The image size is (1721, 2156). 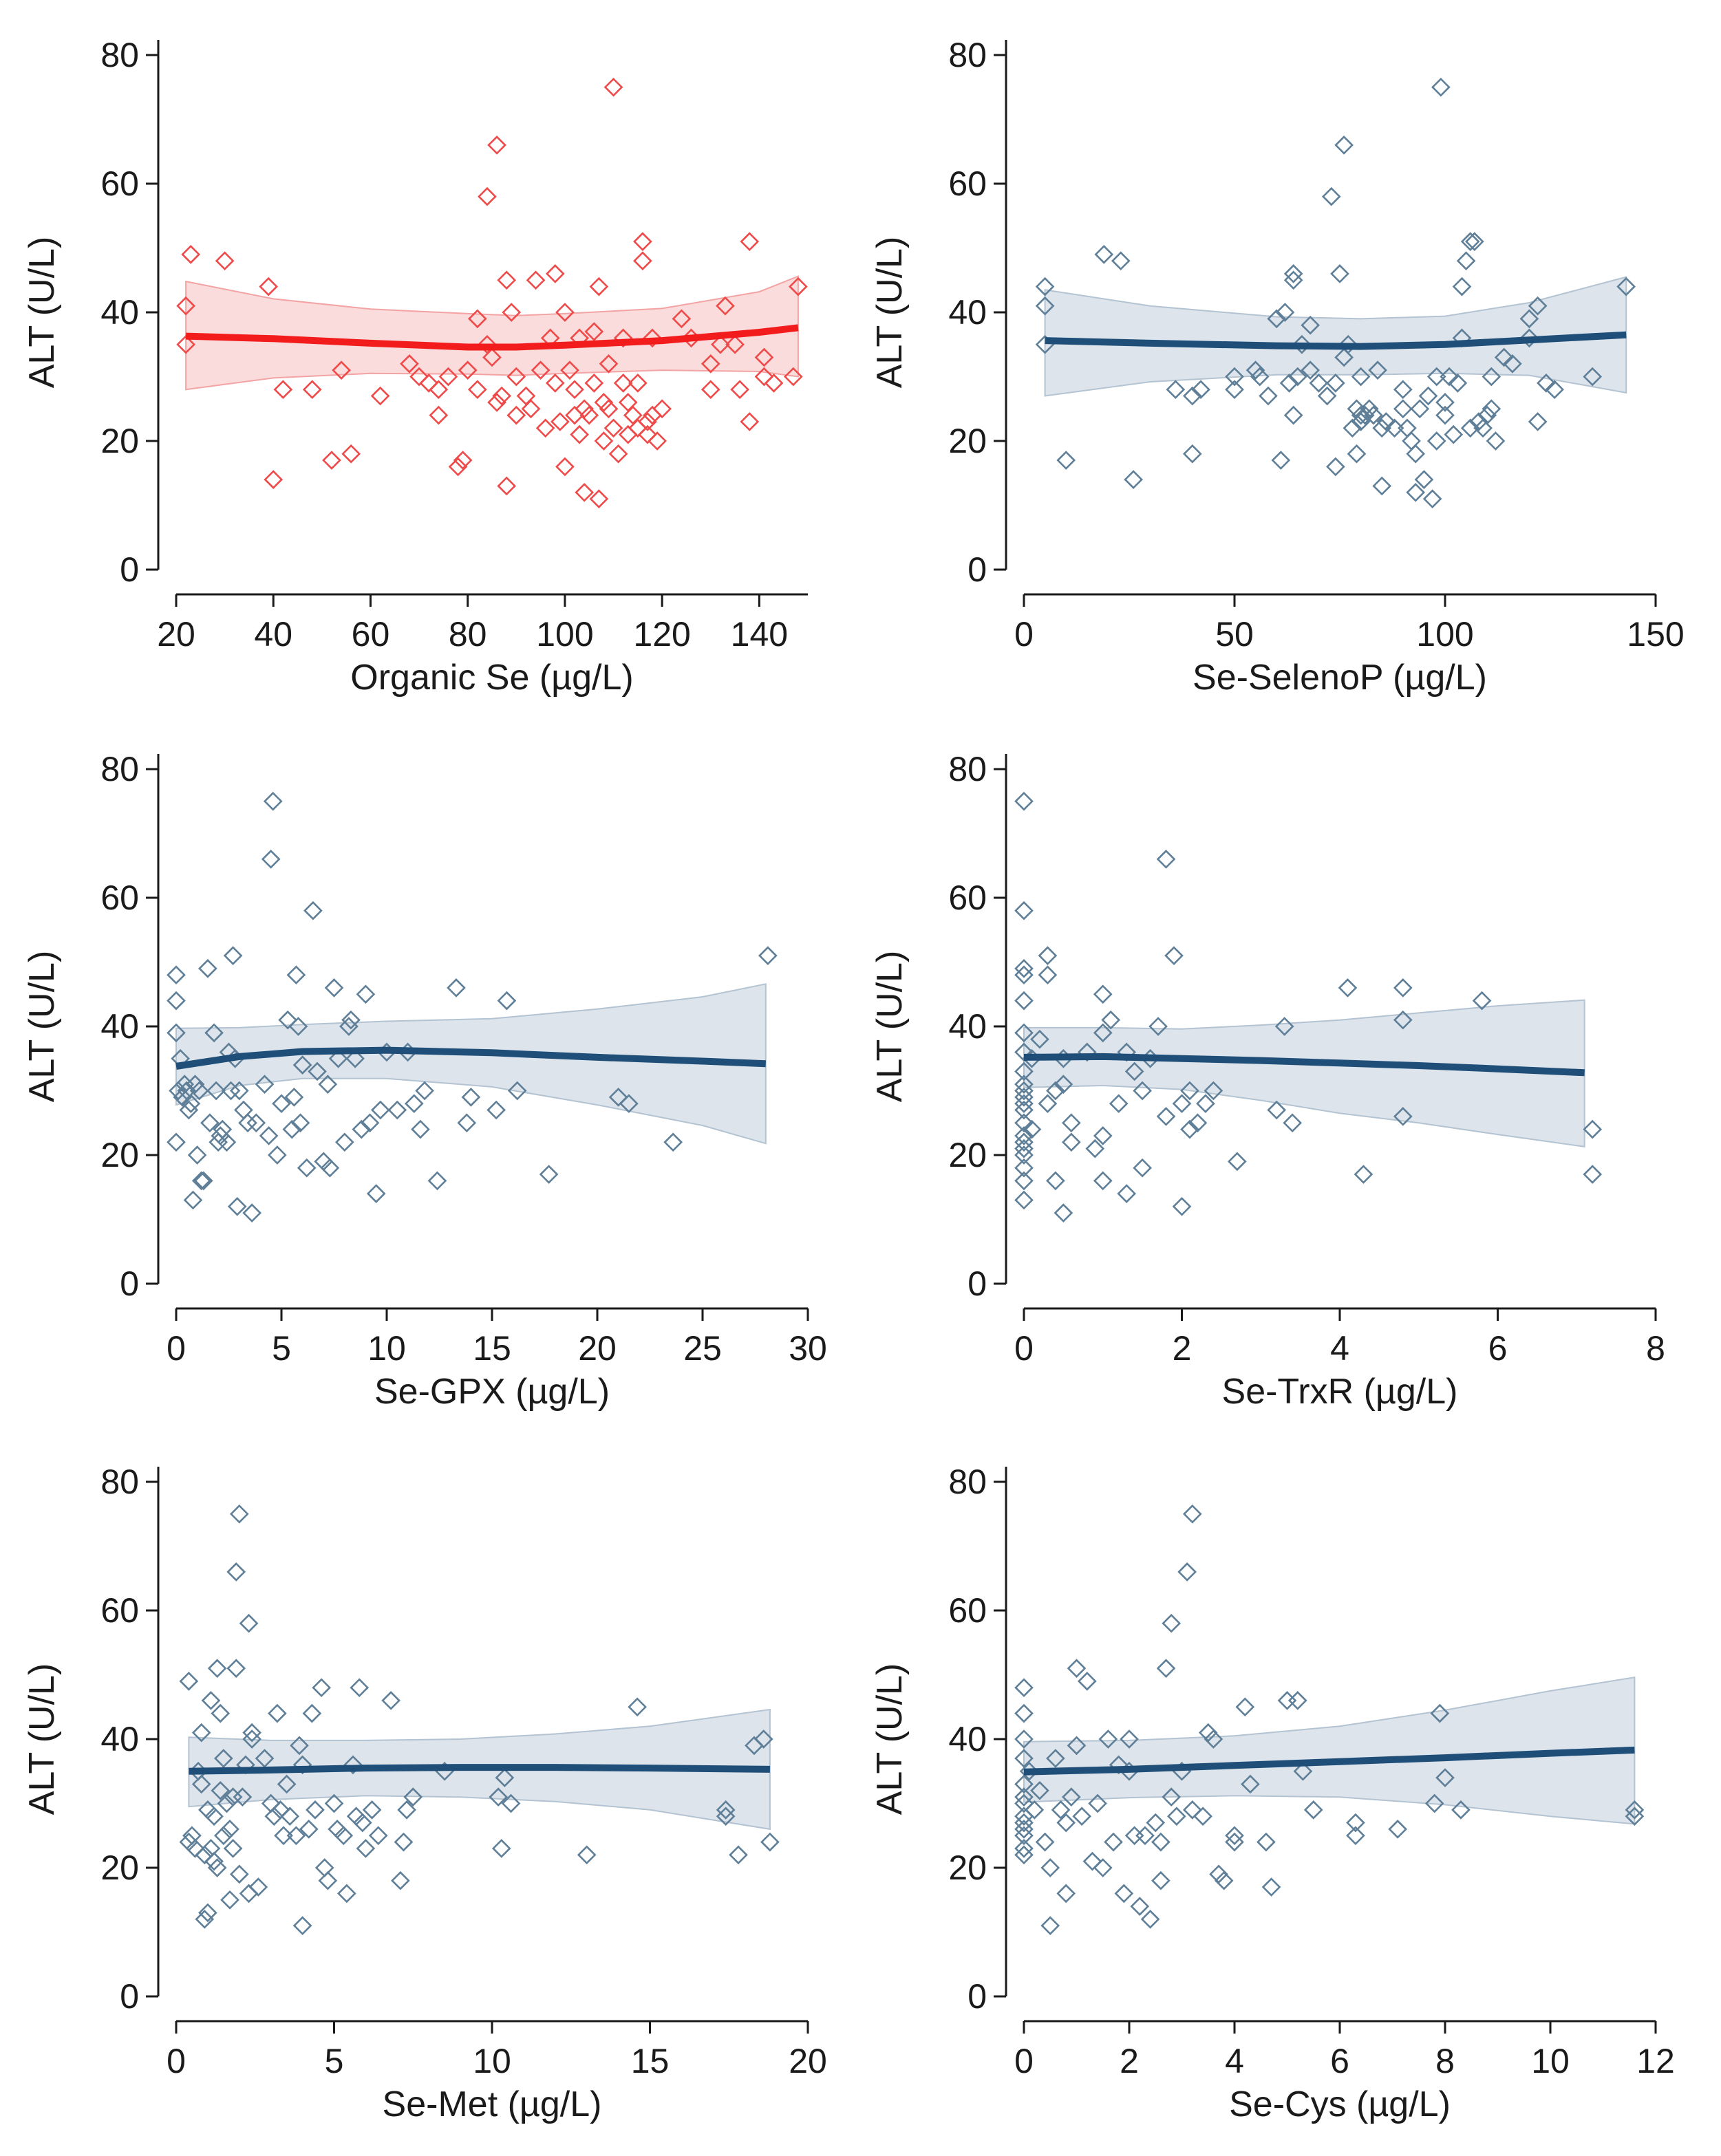 What do you see at coordinates (1272, 1793) in the screenshot?
I see `chart-panel-se-cys: 0 20 40 60 80 0 2 4 6 8 10 12 Se-Cys (µg/L) ALT (U/L)` at bounding box center [1272, 1793].